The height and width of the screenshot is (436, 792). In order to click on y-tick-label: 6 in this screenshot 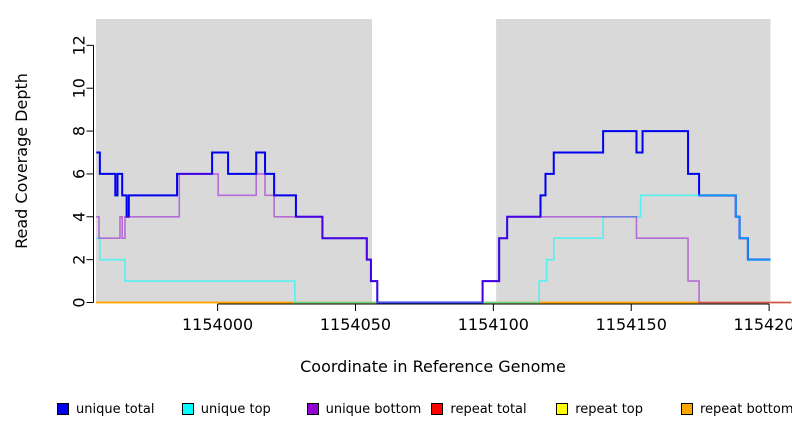, I will do `click(79, 174)`.